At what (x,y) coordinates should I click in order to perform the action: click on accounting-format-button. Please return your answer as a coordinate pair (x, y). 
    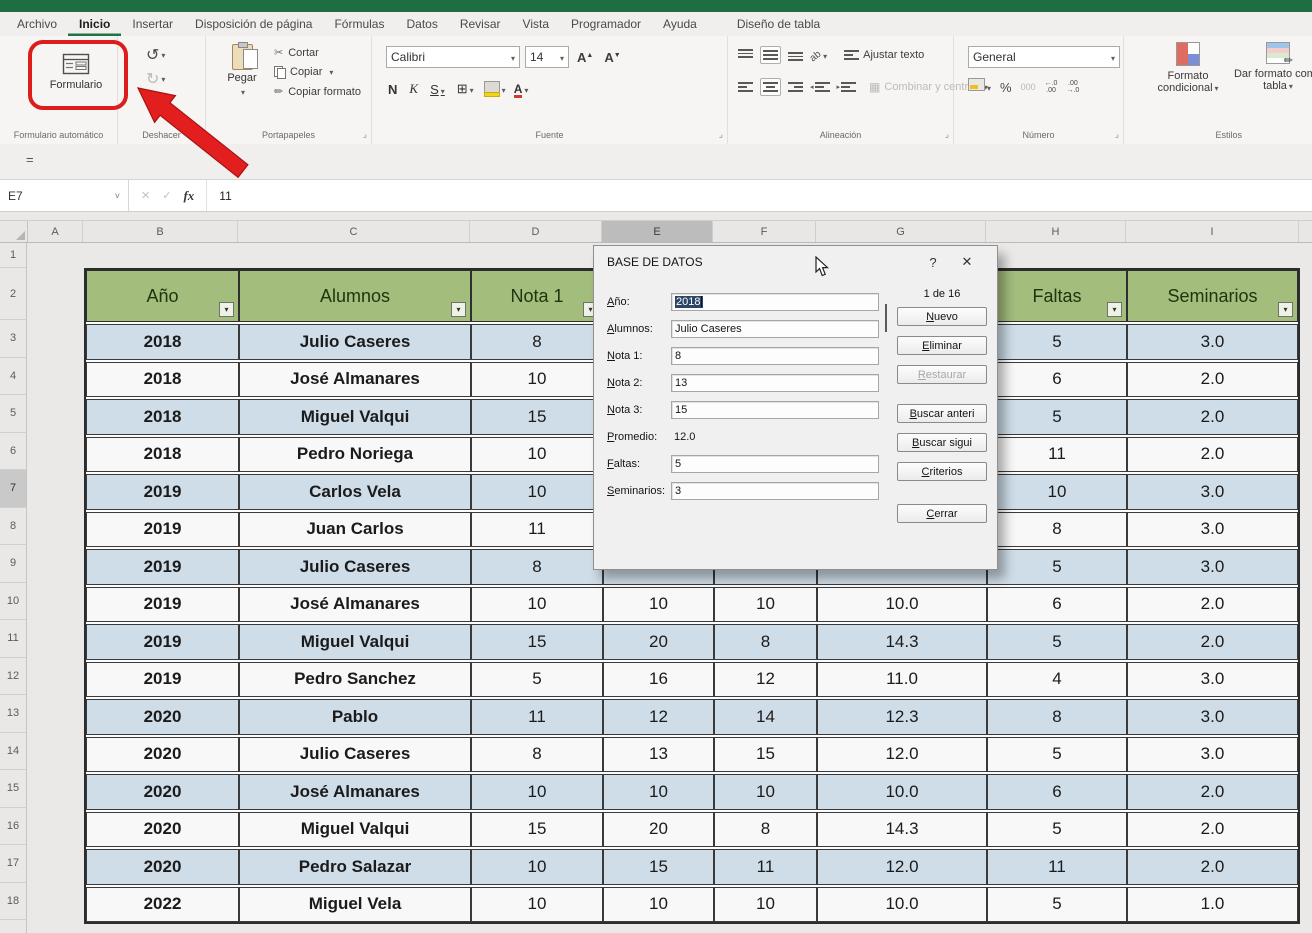
    Looking at the image, I should click on (979, 87).